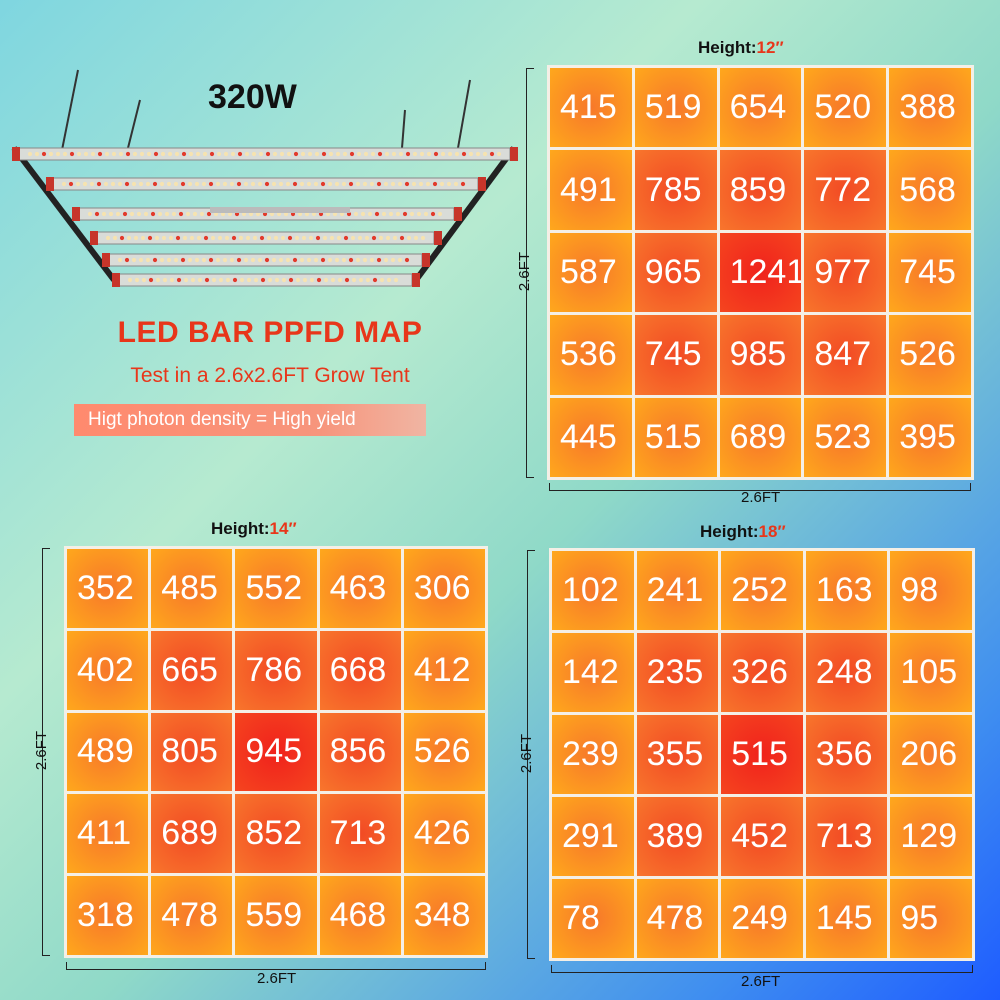 Image resolution: width=1000 pixels, height=1000 pixels. I want to click on ppfd-cell-14-r1-c5: 306, so click(444, 588).